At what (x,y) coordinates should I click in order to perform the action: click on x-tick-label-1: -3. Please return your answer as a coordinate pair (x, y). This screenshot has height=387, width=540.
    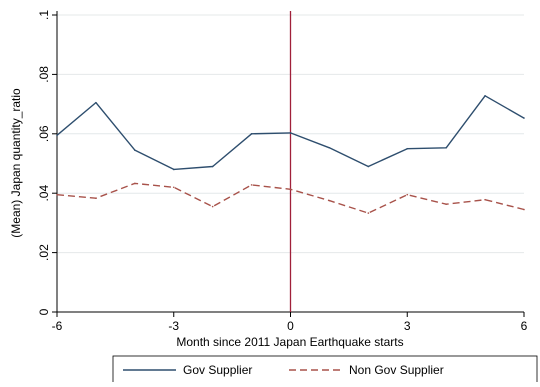
    Looking at the image, I should click on (173, 326).